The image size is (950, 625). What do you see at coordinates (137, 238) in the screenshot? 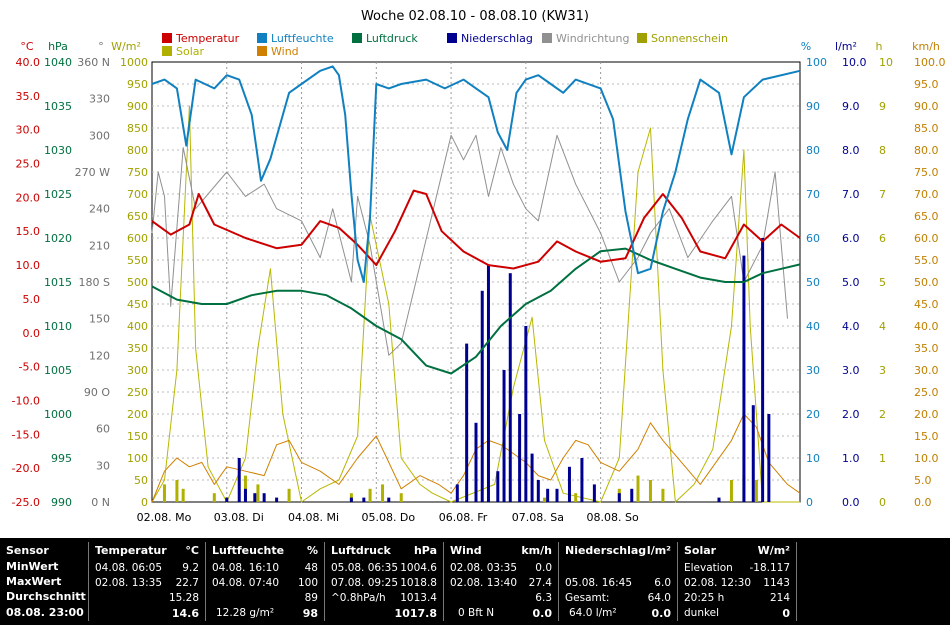
I see `y-tick-label-solar: 600` at bounding box center [137, 238].